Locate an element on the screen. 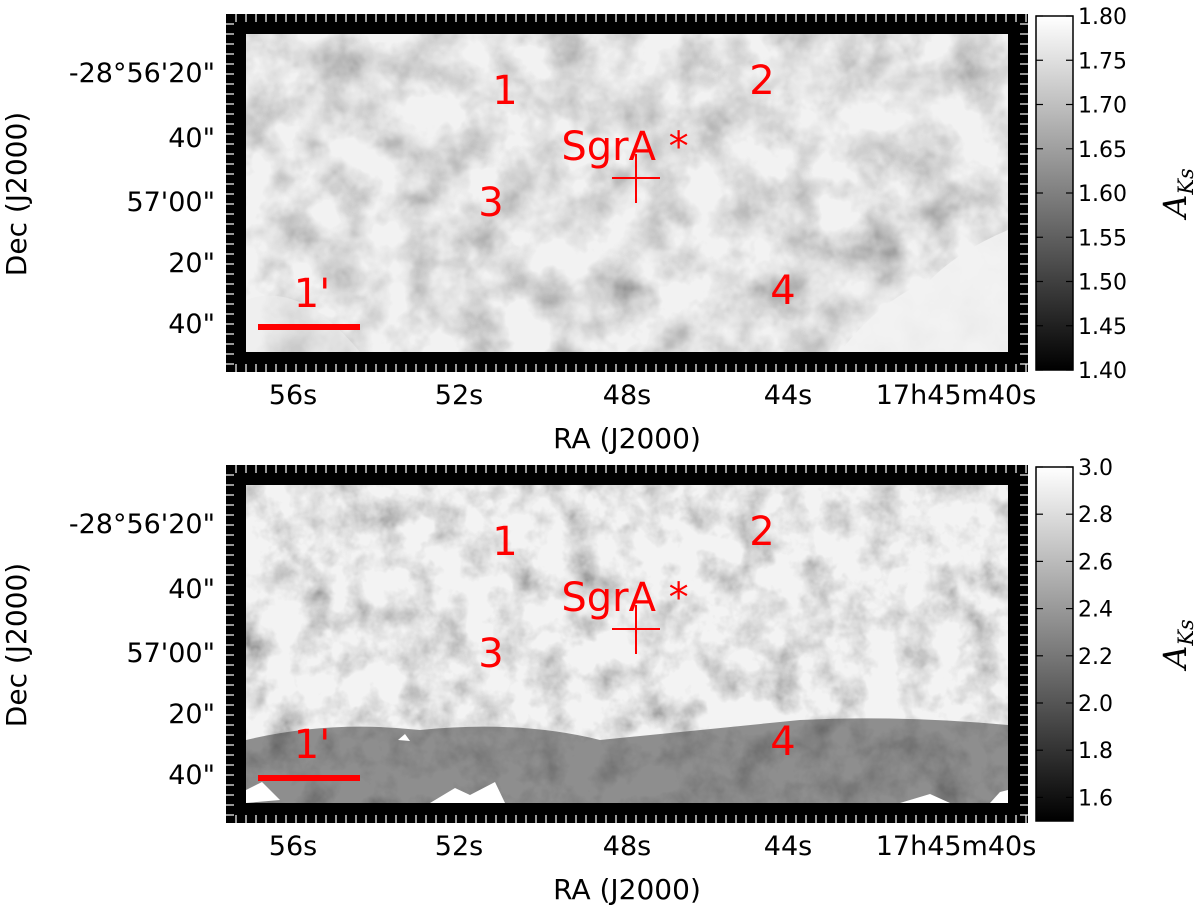 The height and width of the screenshot is (909, 1200). colorbar-tick-label: 2.8 is located at coordinates (1095, 515).